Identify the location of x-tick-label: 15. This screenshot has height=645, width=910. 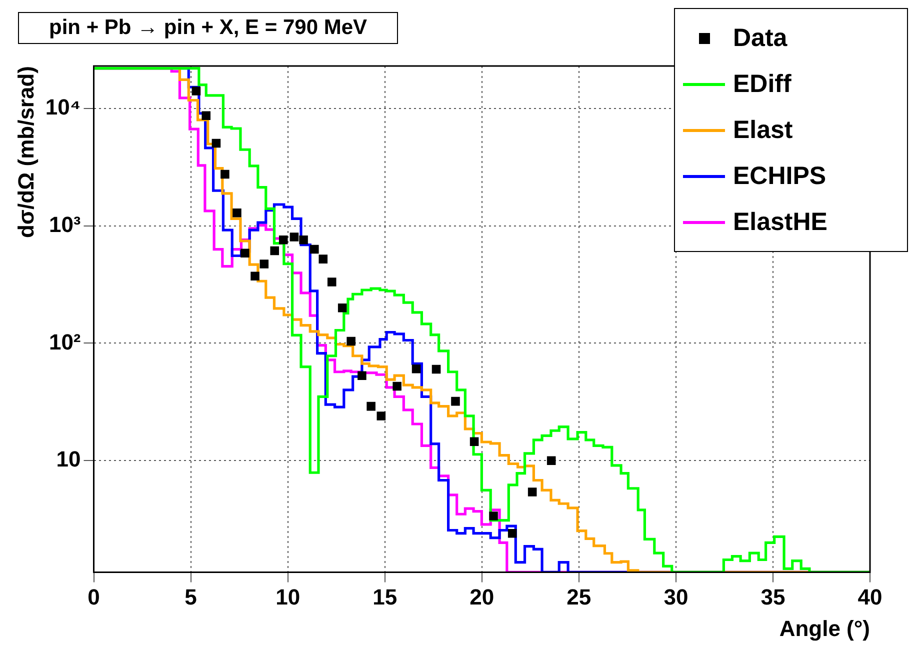
(385, 597).